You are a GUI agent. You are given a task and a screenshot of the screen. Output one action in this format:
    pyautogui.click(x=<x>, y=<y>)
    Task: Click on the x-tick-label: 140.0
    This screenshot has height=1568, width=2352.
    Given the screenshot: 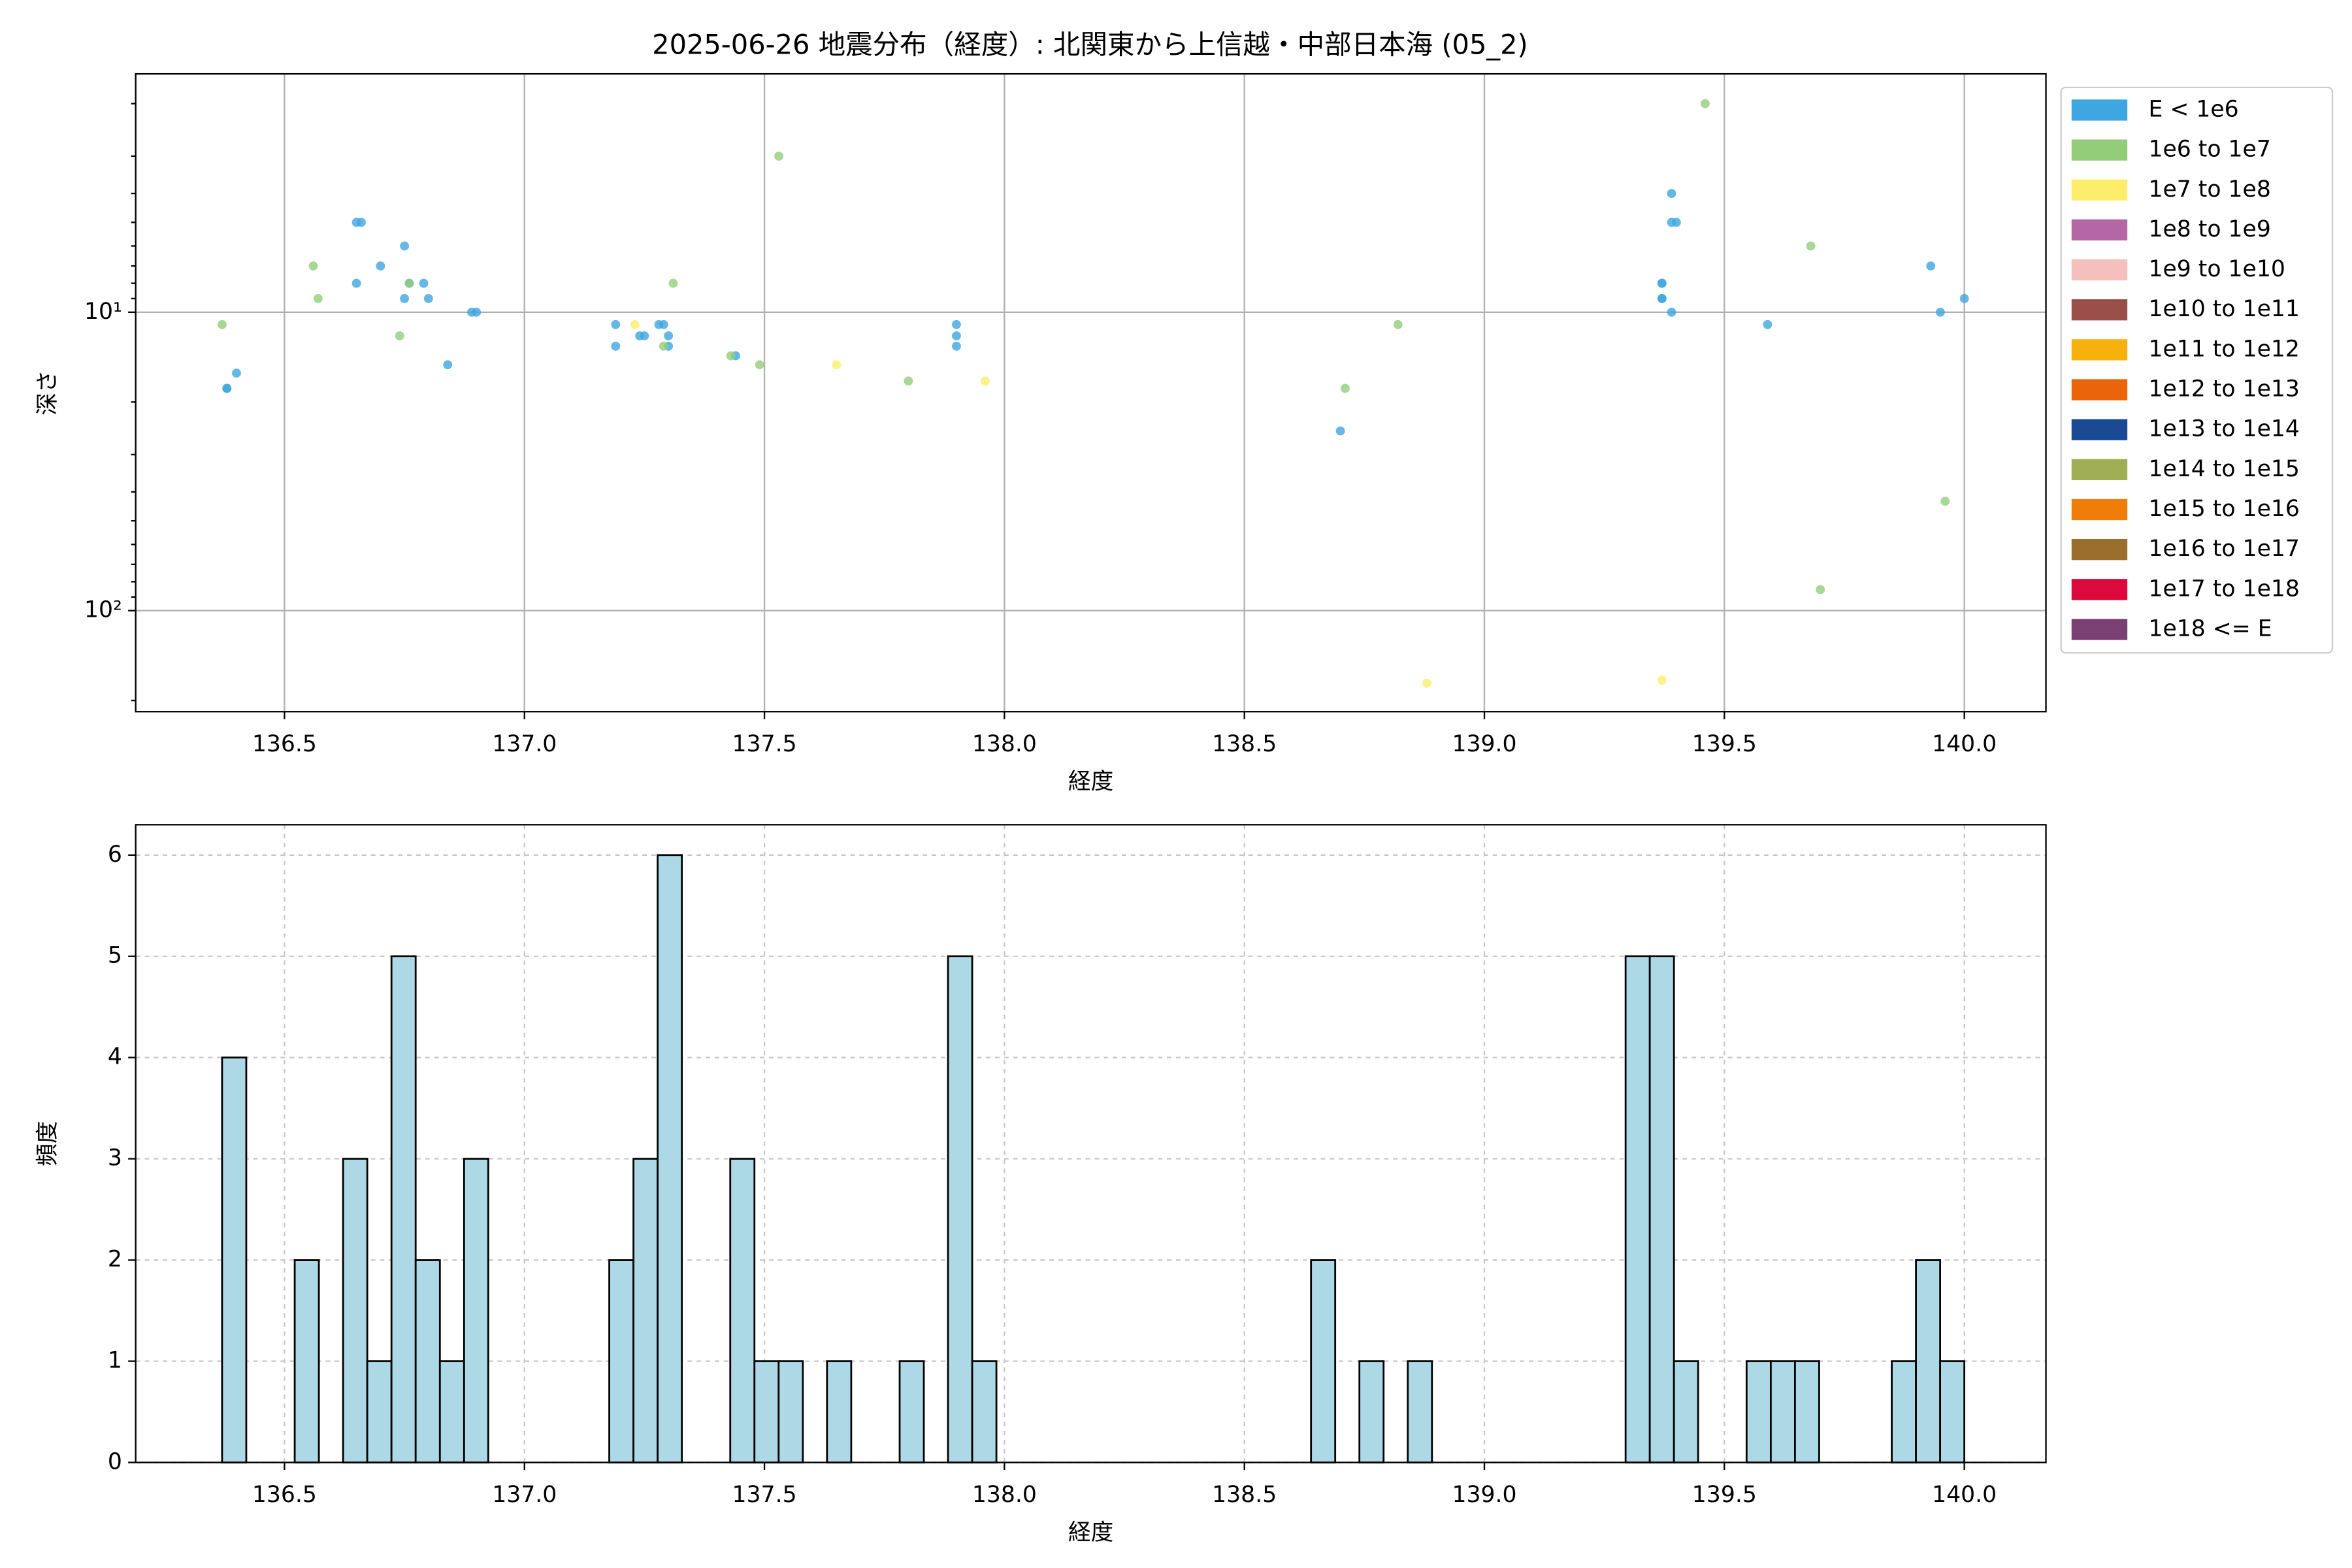 What is the action you would take?
    pyautogui.click(x=1964, y=744)
    